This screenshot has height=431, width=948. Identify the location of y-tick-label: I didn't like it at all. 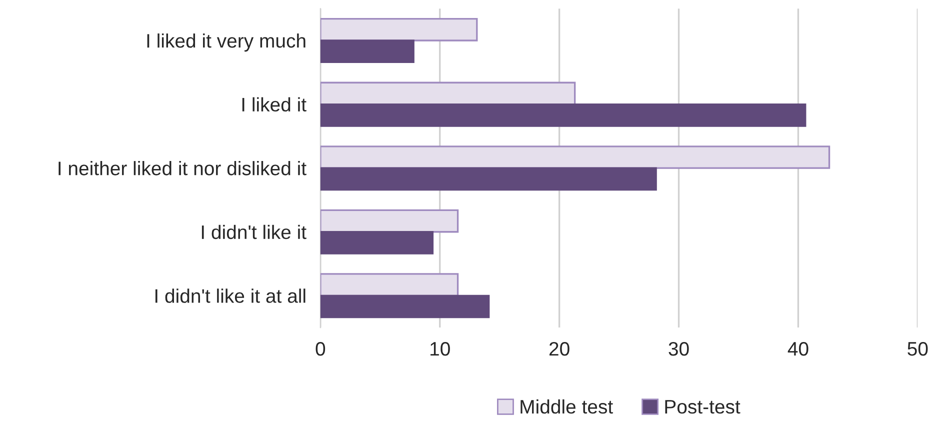
(230, 295).